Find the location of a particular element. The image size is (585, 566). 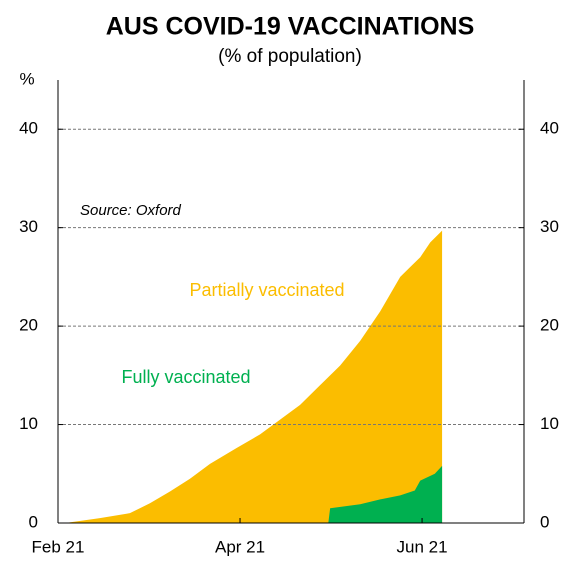

y-tick-label: 30 is located at coordinates (28, 226).